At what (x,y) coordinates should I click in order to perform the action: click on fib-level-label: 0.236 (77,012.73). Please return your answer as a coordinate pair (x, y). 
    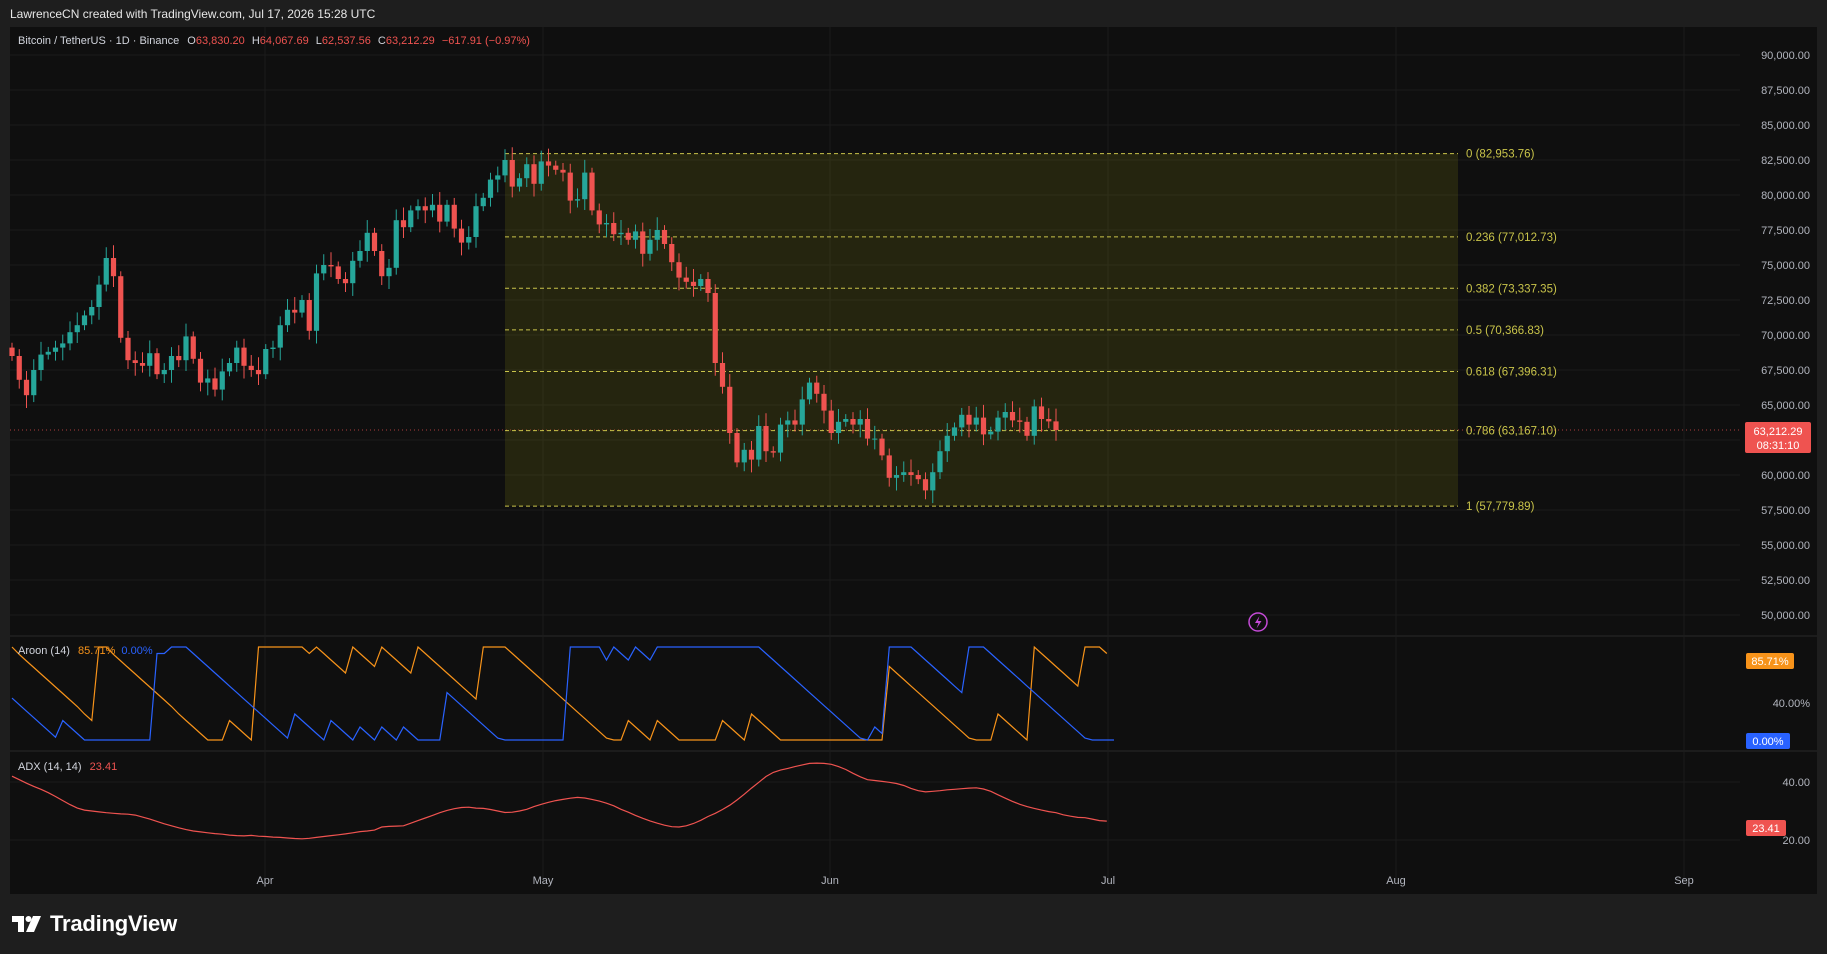
    Looking at the image, I should click on (1511, 238).